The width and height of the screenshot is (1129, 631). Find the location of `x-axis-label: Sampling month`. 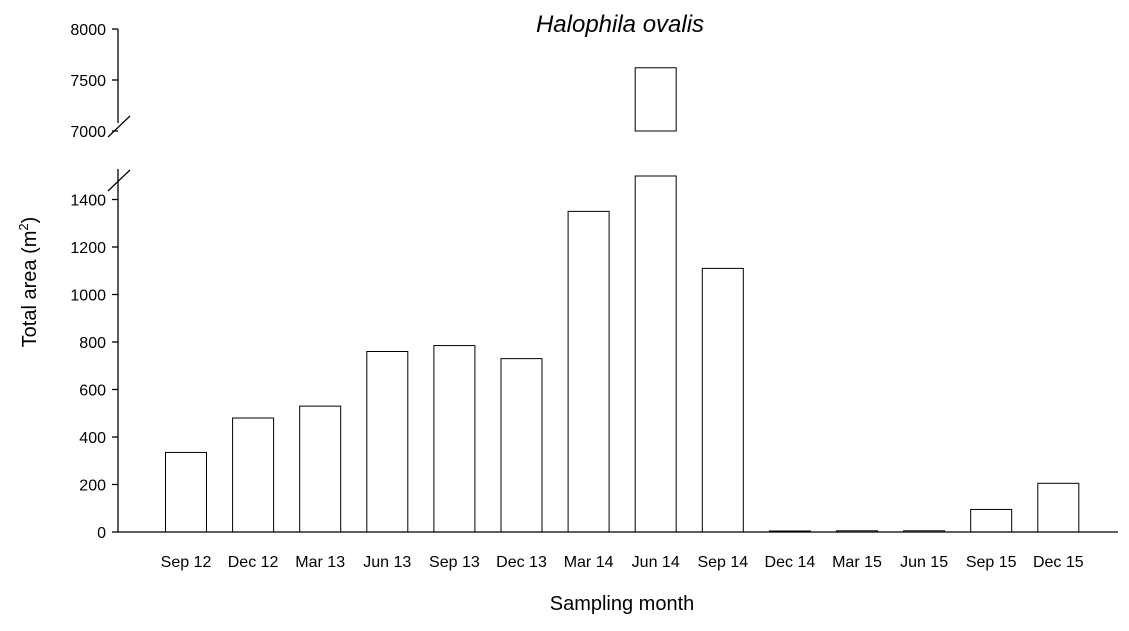

x-axis-label: Sampling month is located at coordinates (622, 604).